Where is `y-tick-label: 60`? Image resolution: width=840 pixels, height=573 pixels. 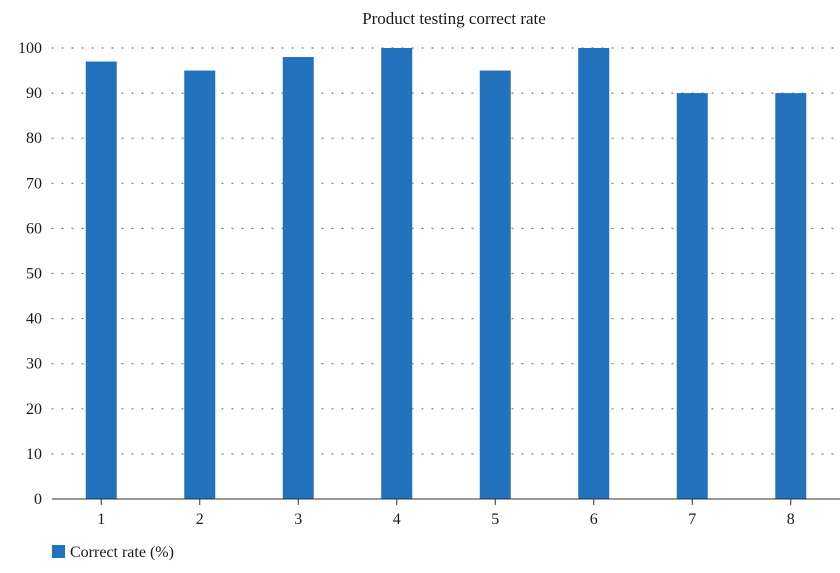
y-tick-label: 60 is located at coordinates (34, 228).